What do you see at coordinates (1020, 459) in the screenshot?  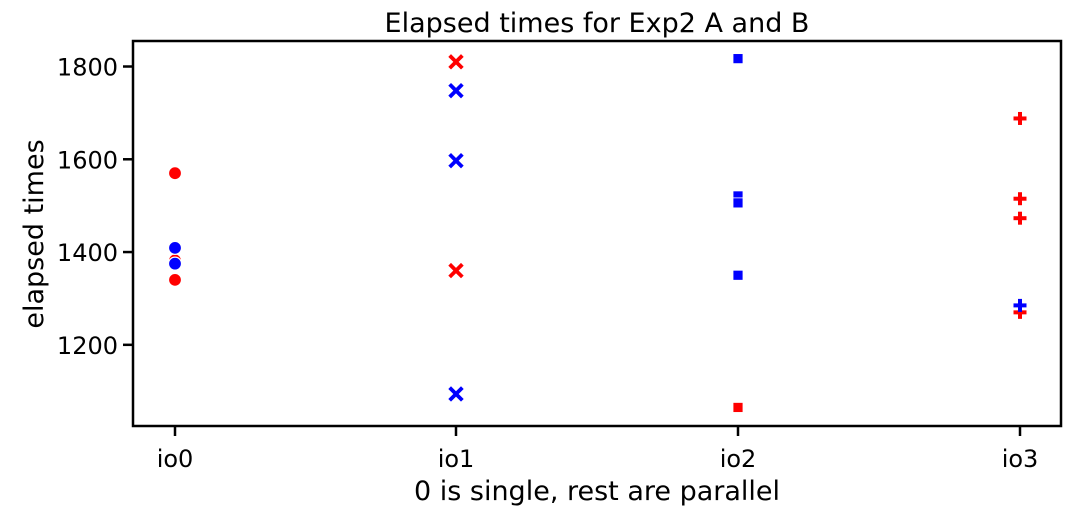 I see `x-tick-label: io3` at bounding box center [1020, 459].